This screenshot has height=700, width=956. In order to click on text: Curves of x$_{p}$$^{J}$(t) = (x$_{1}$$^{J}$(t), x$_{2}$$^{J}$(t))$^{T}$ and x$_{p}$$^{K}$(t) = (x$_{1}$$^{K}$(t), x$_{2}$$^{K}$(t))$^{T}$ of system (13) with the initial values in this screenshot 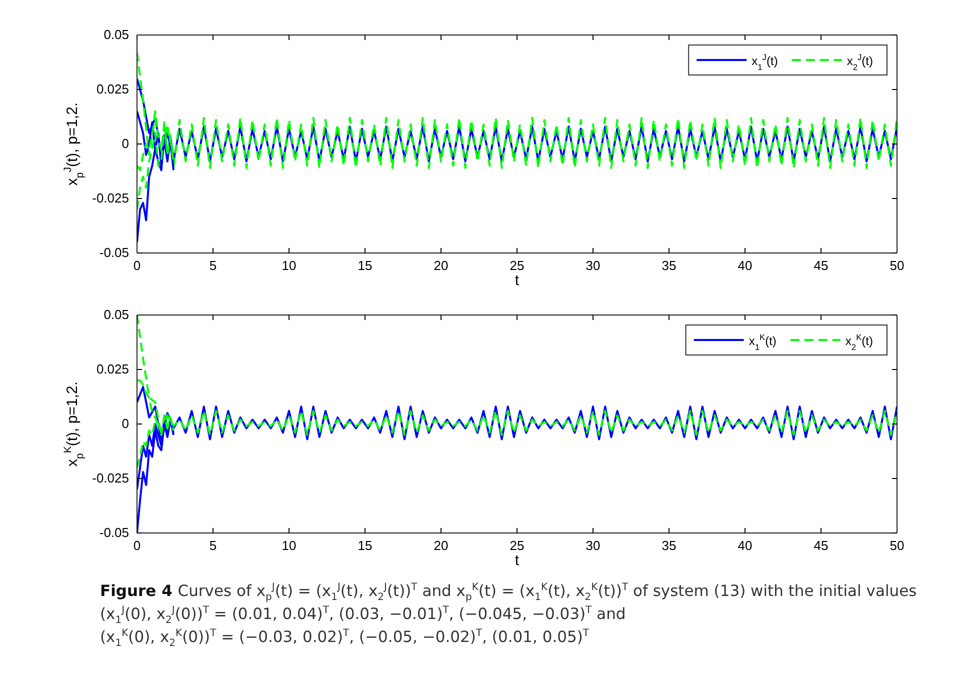, I will do `click(547, 593)`.